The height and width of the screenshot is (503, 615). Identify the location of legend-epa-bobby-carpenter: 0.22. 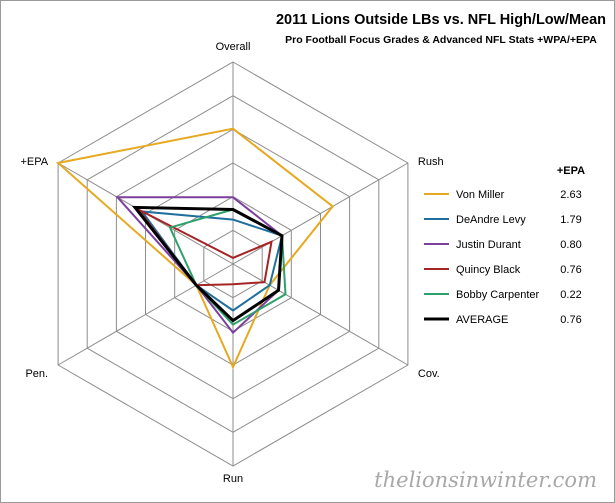
(570, 295).